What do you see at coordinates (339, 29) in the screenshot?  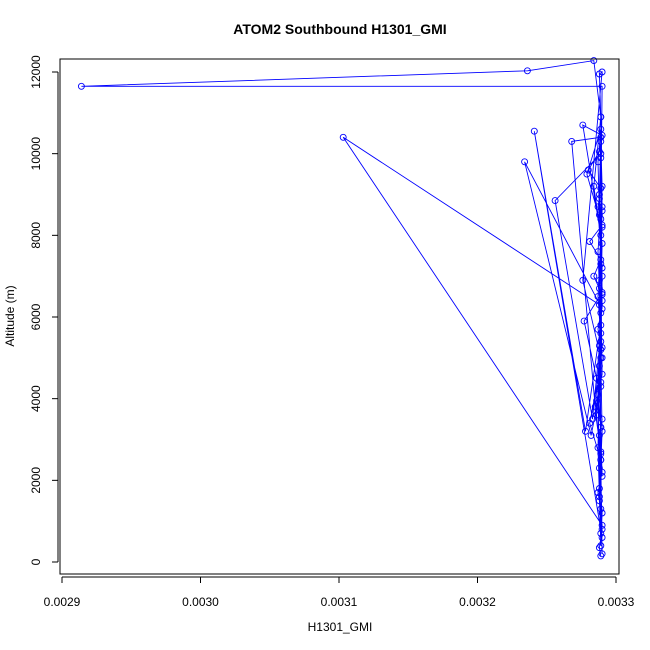 I see `chart-title: ATOM2 Southbound H1301_GMI` at bounding box center [339, 29].